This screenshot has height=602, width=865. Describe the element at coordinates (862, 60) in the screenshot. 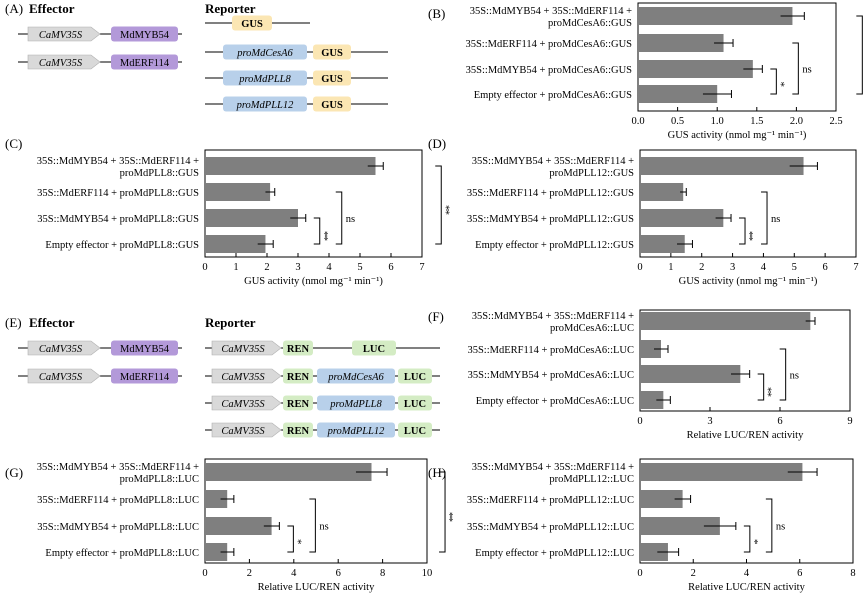

I see `significance-text-B-2: **` at that location.